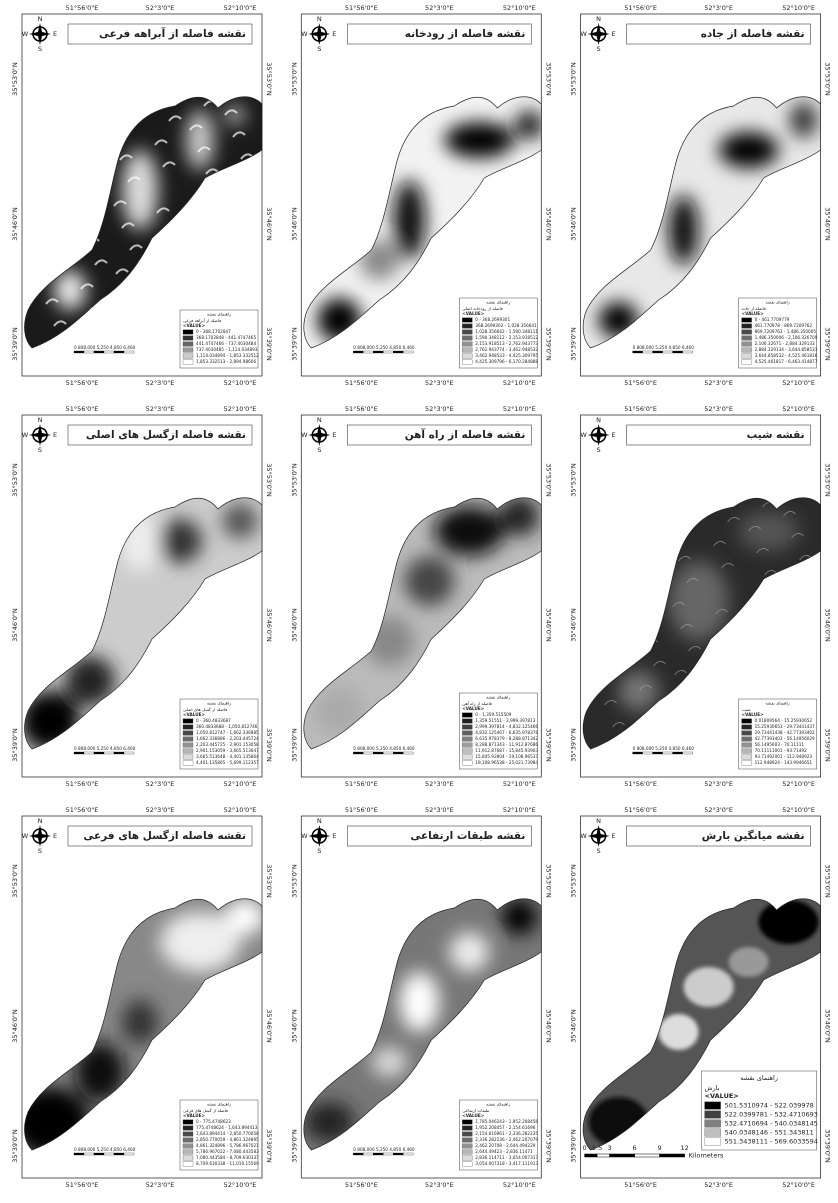 Image resolution: width=838 pixels, height=1203 pixels. Describe the element at coordinates (771, 1142) in the screenshot. I see `legend-item: 551.3438111 - 569.6033594` at that location.